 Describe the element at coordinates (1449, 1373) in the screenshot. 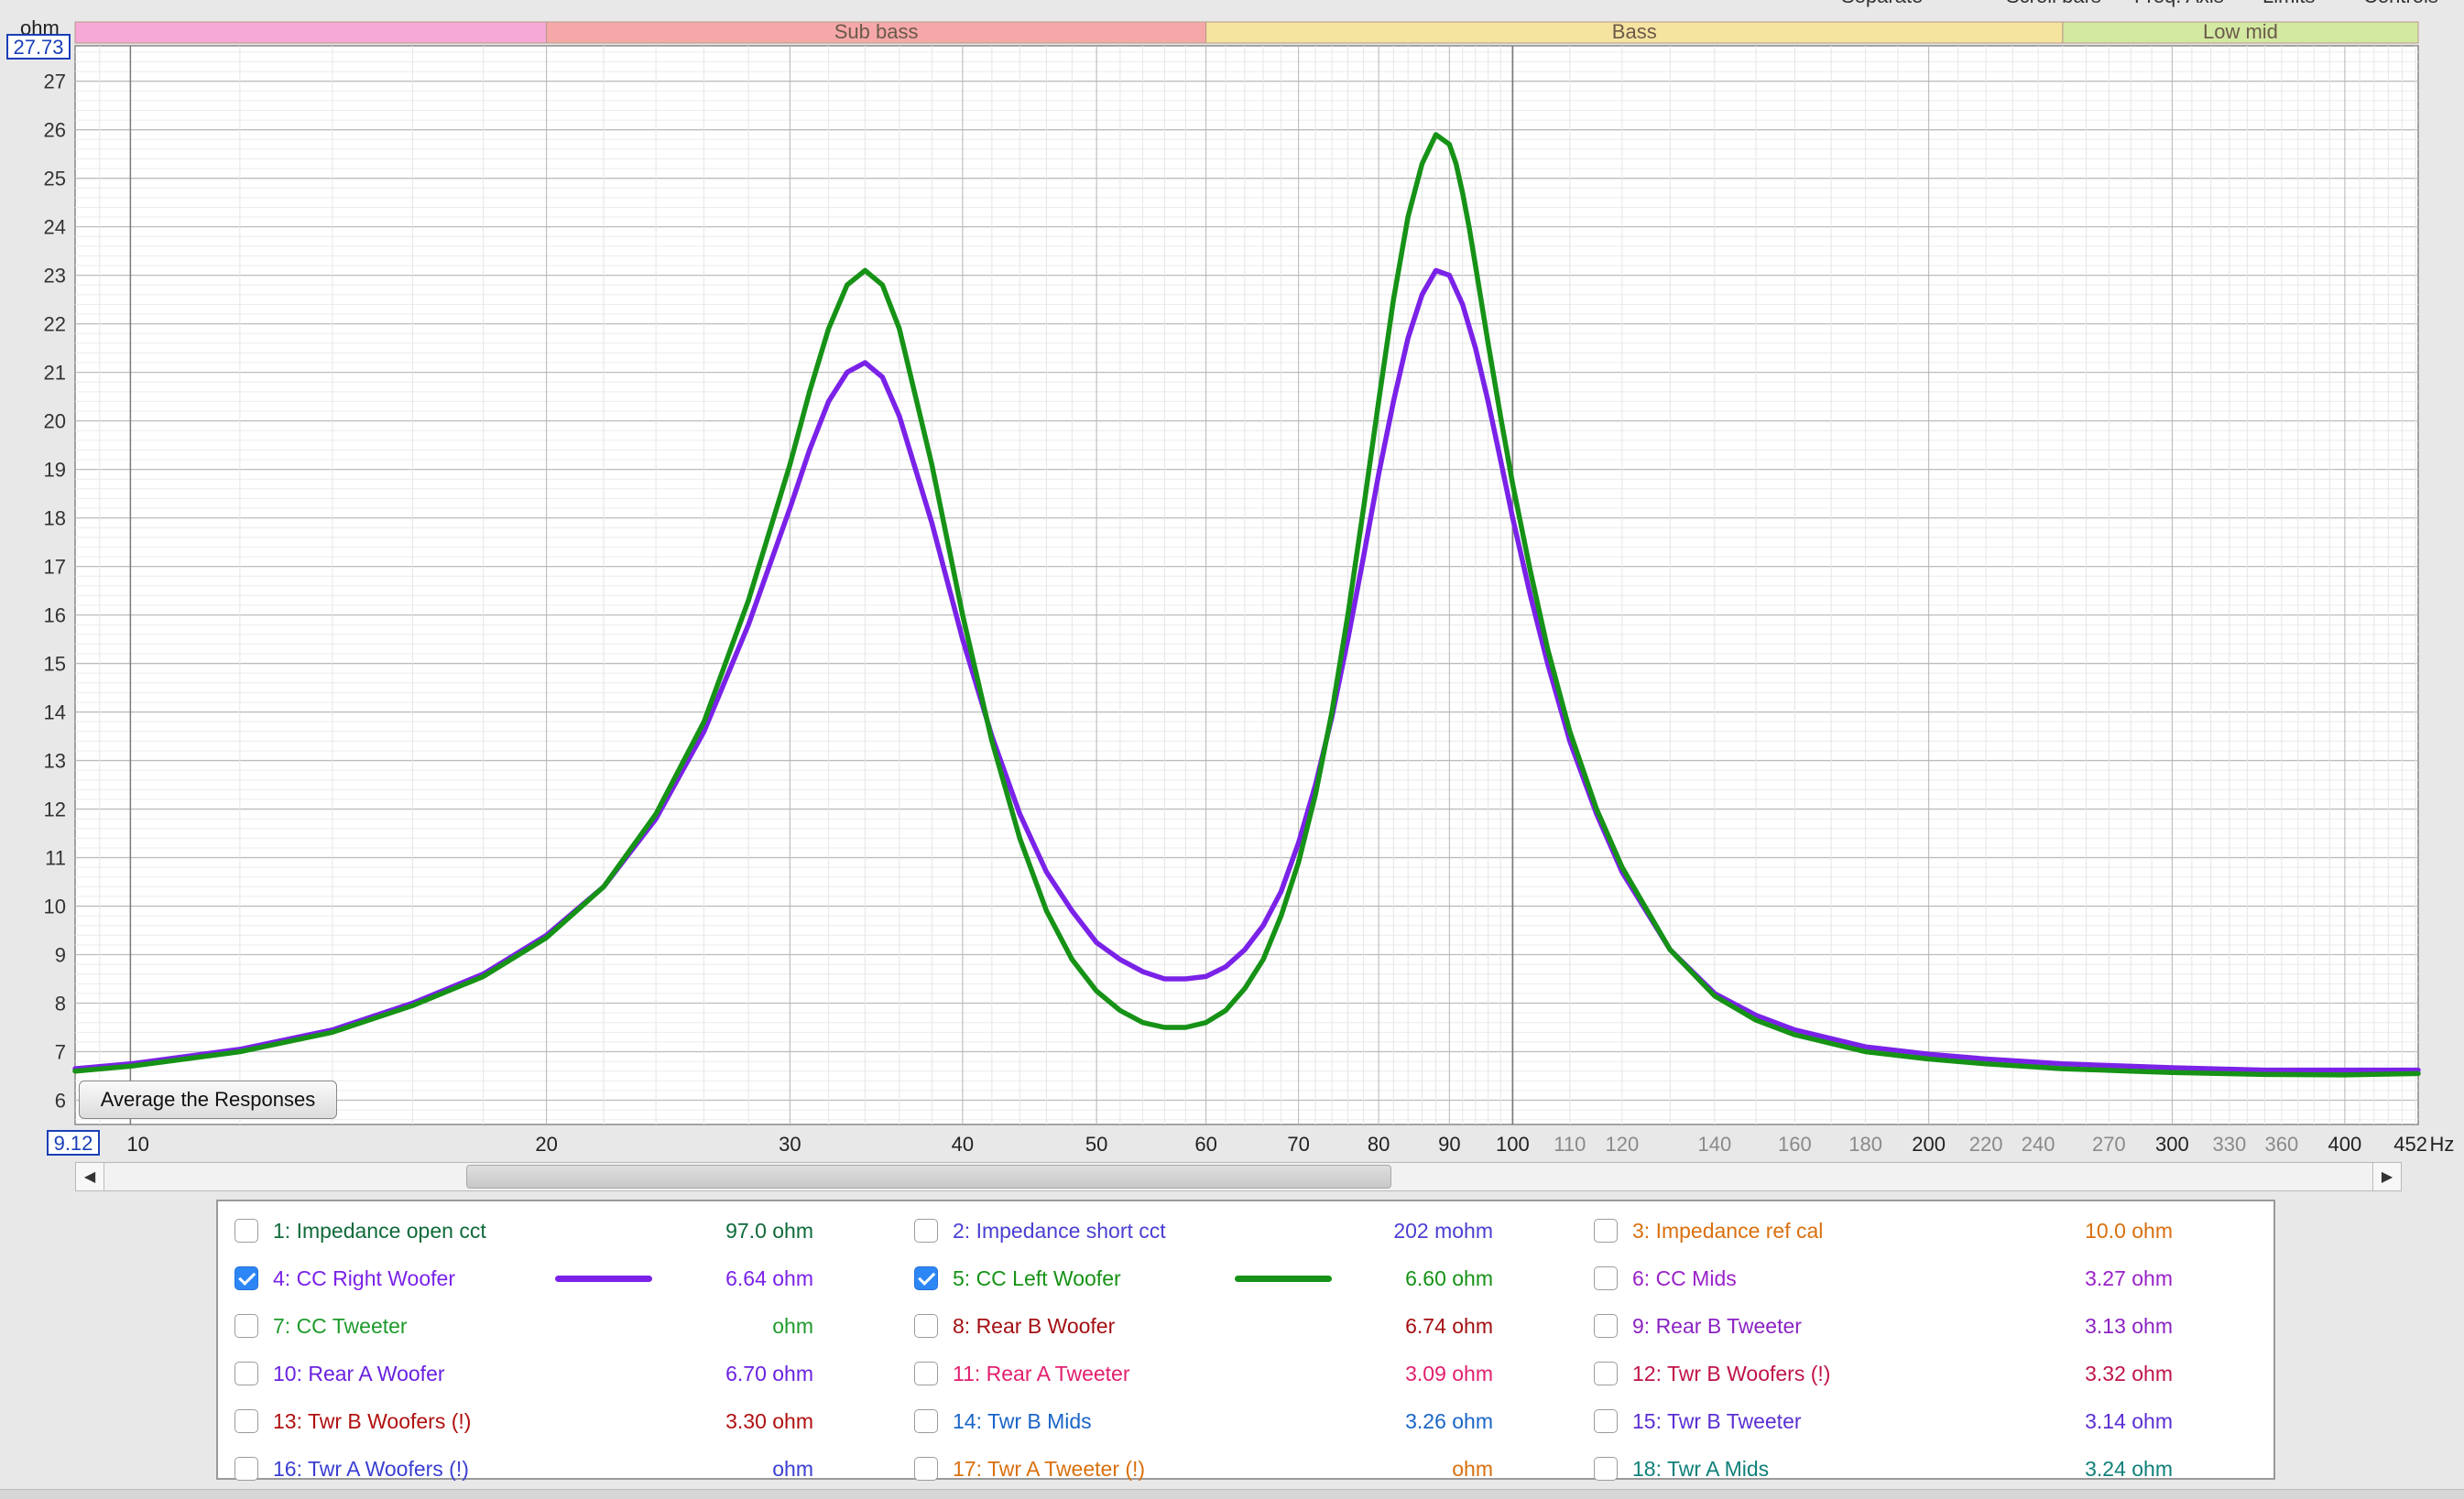

I see `legend-value: 3.09 ohm` at that location.